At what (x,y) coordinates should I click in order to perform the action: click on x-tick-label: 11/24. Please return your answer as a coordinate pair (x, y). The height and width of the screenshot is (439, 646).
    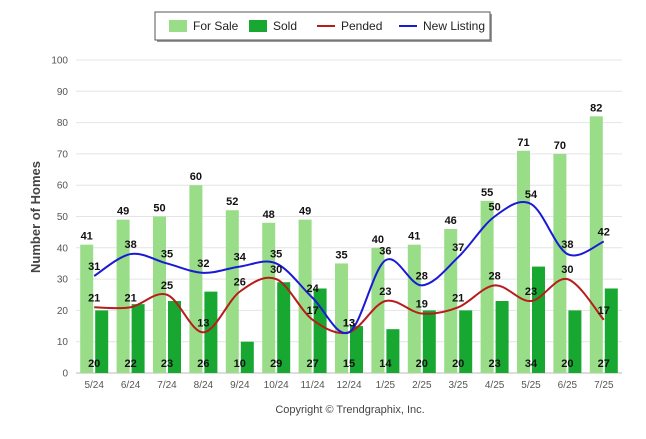
    Looking at the image, I should click on (312, 385).